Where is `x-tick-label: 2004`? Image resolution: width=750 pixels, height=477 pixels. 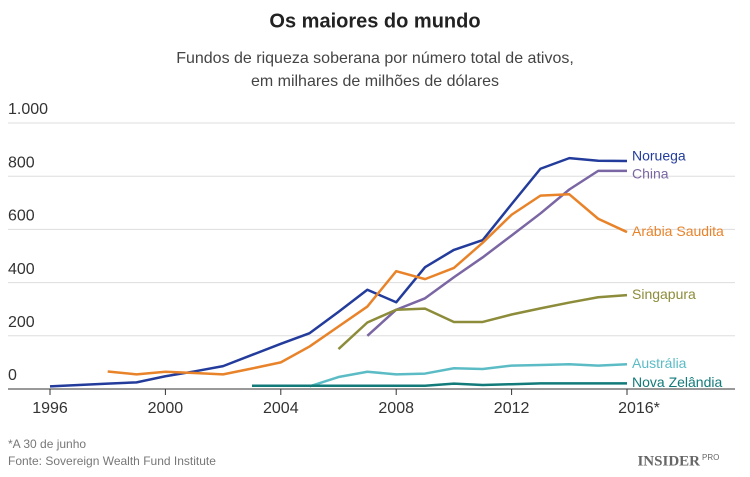
x-tick-label: 2004 is located at coordinates (281, 408).